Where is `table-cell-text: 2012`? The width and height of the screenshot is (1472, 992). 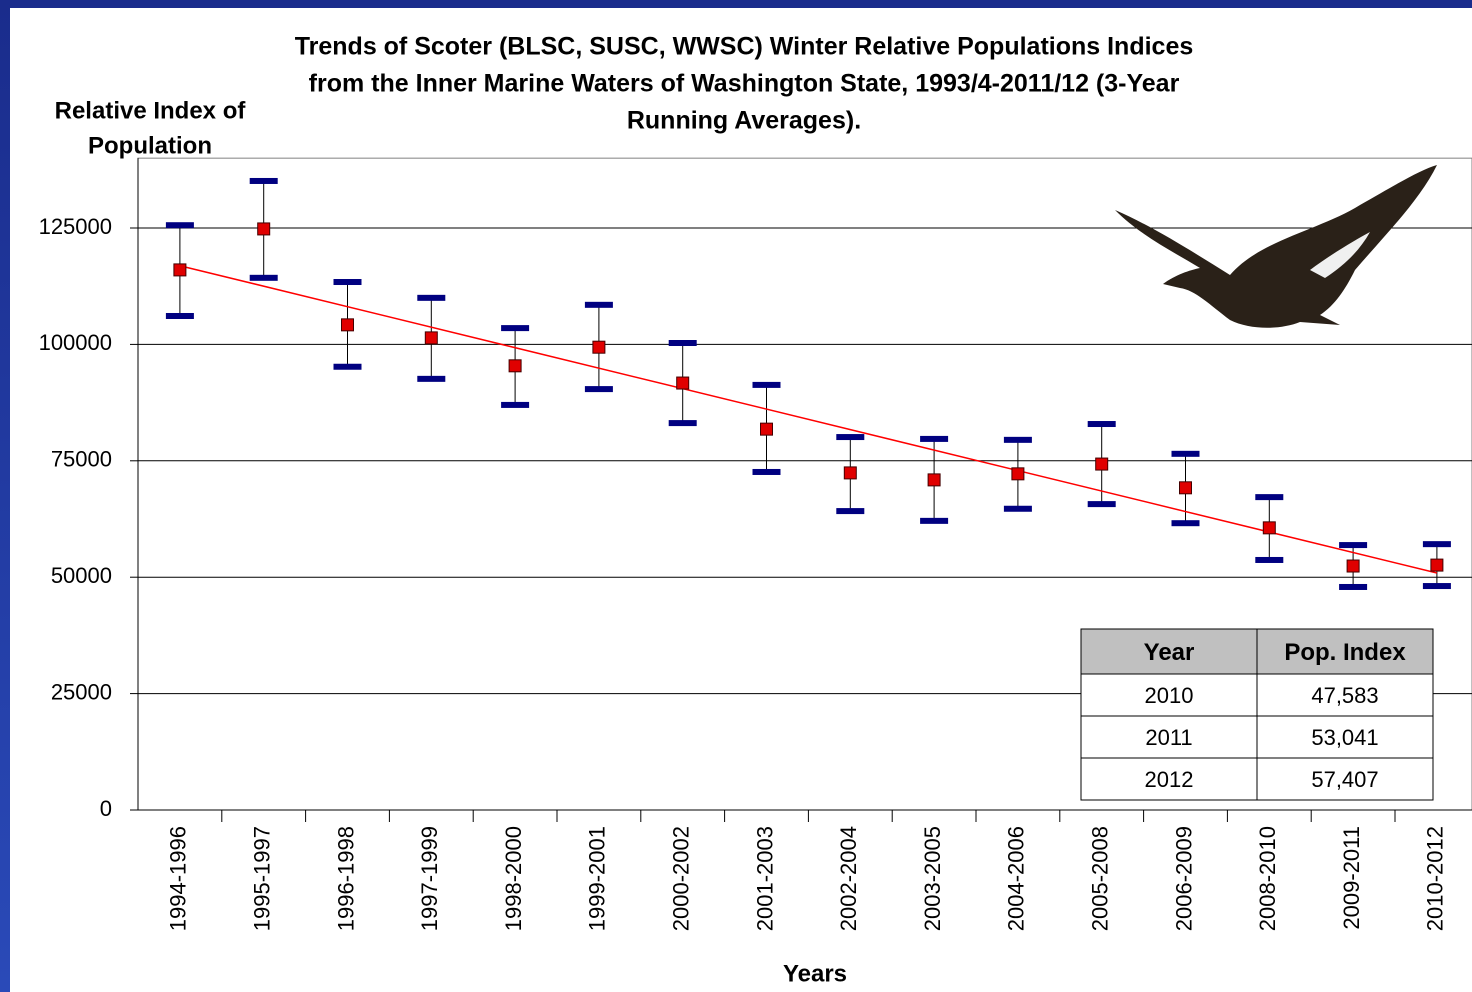
table-cell-text: 2012 is located at coordinates (1169, 779).